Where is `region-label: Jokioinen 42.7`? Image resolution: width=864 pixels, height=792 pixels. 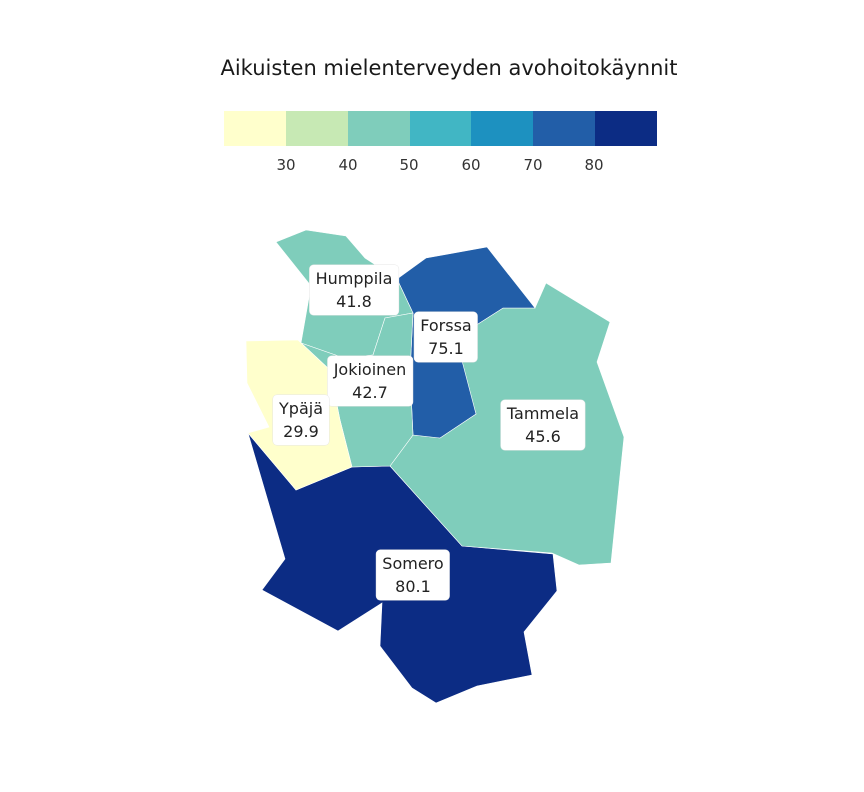 region-label: Jokioinen 42.7 is located at coordinates (370, 381).